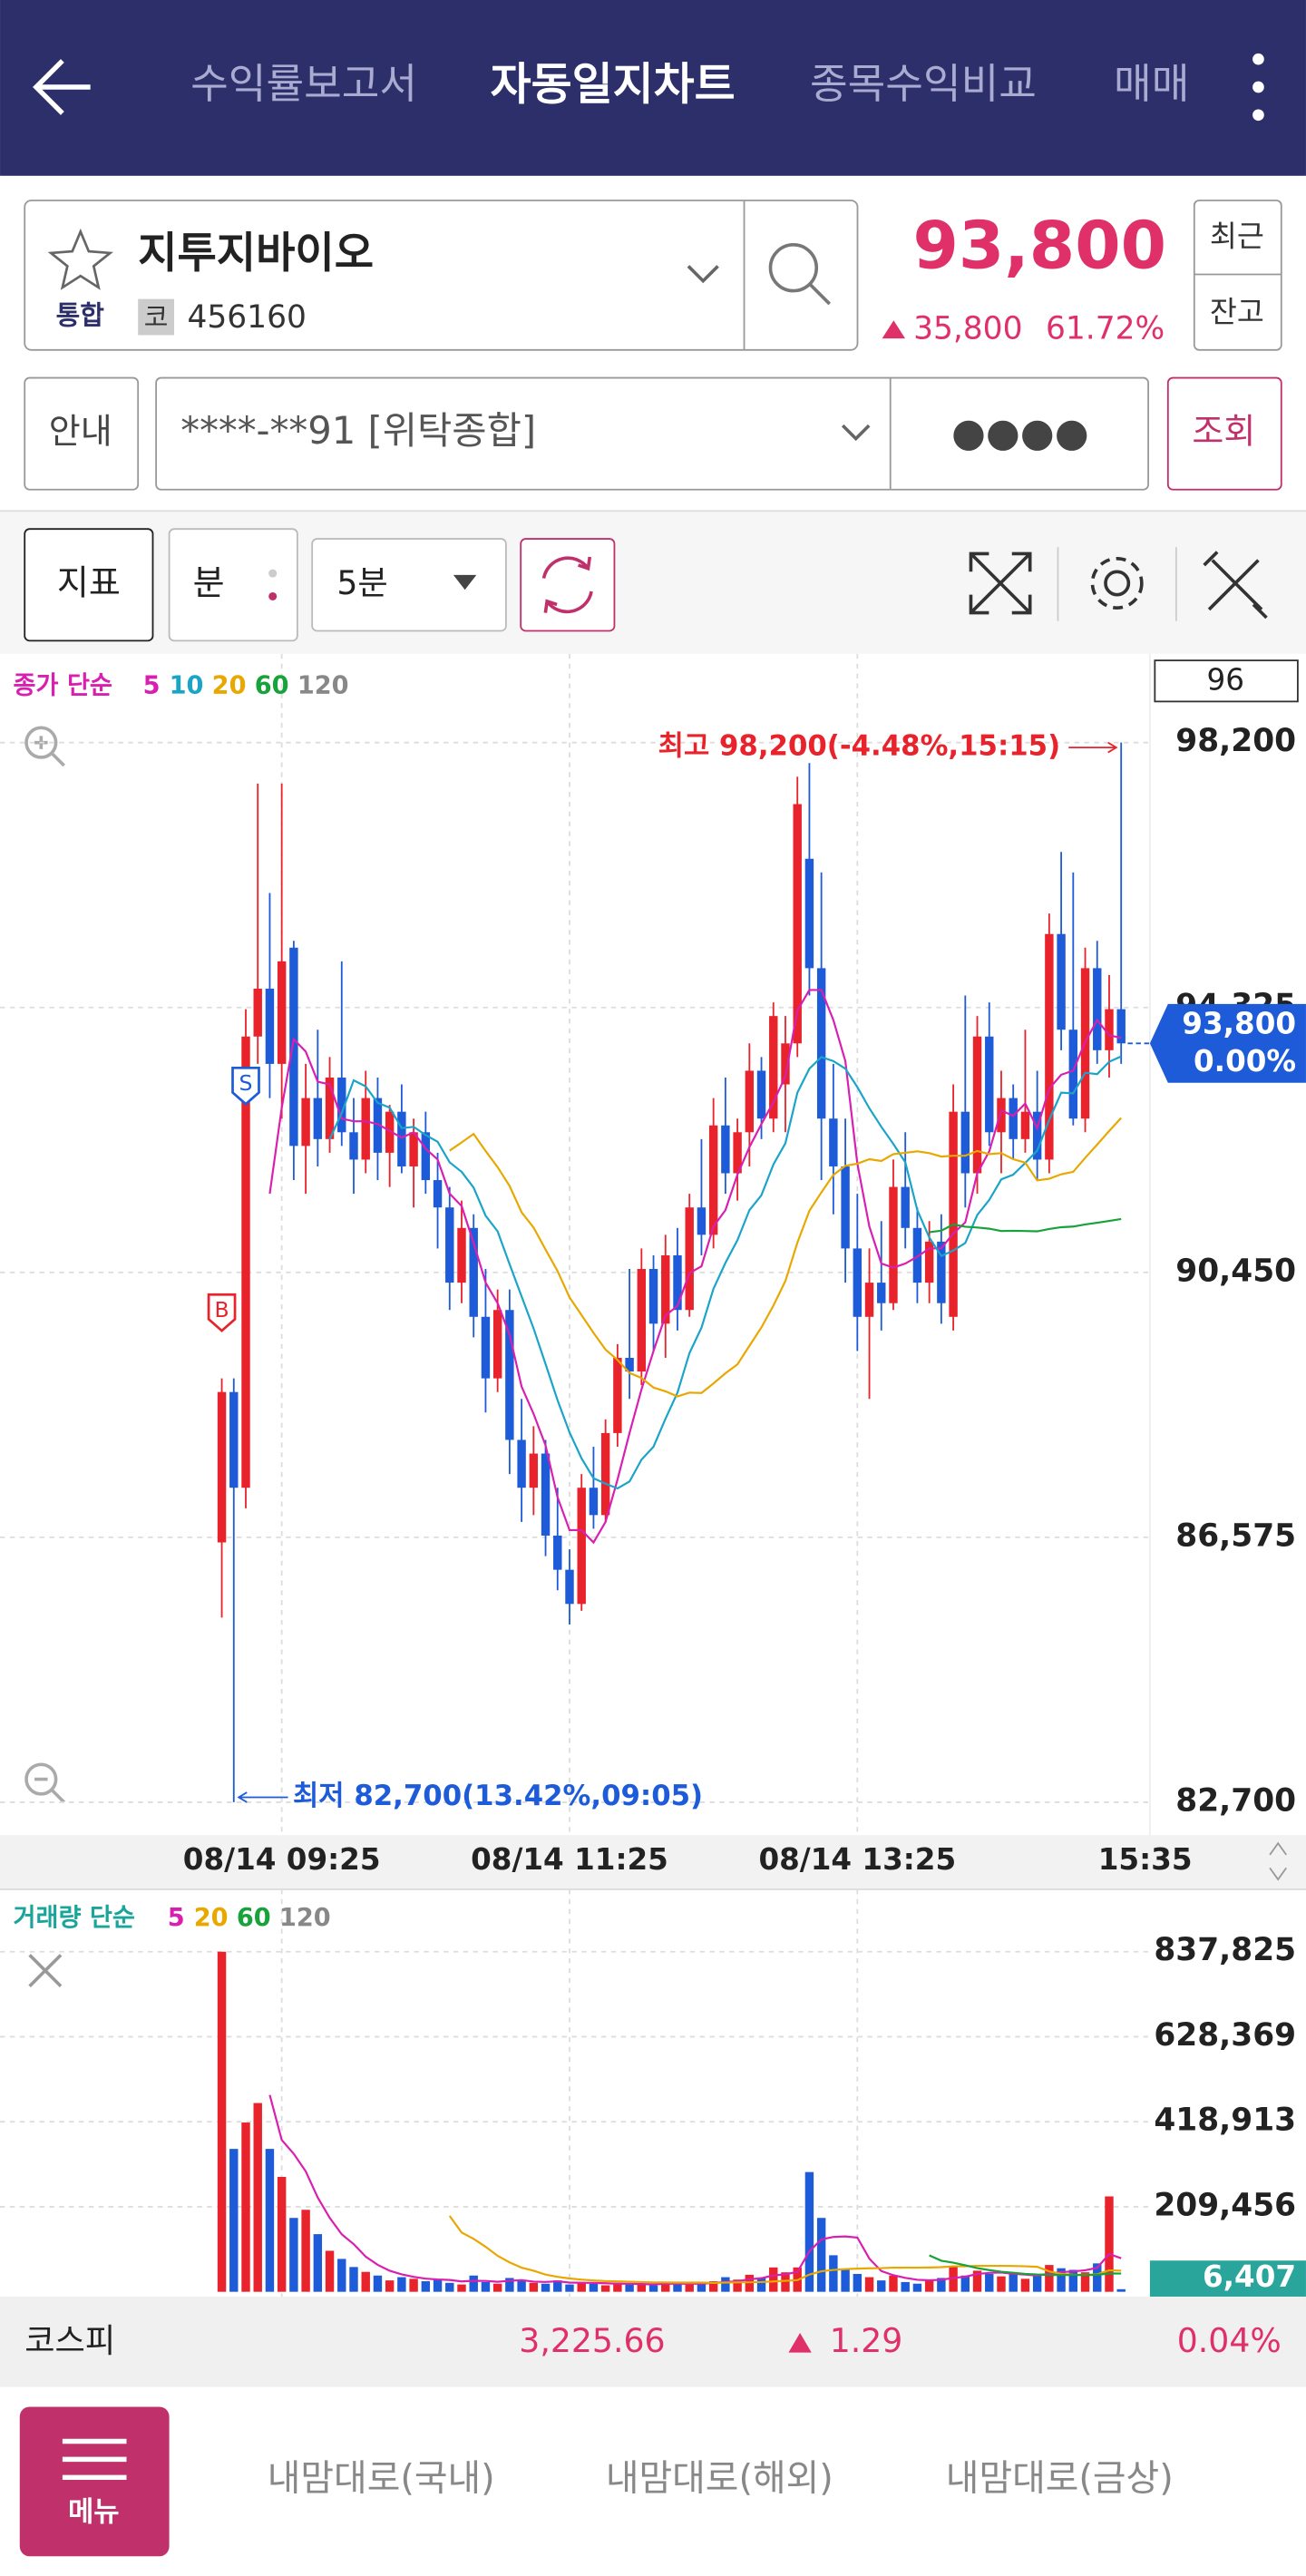 Image resolution: width=1306 pixels, height=2576 pixels. What do you see at coordinates (441, 275) in the screenshot?
I see `stock-box` at bounding box center [441, 275].